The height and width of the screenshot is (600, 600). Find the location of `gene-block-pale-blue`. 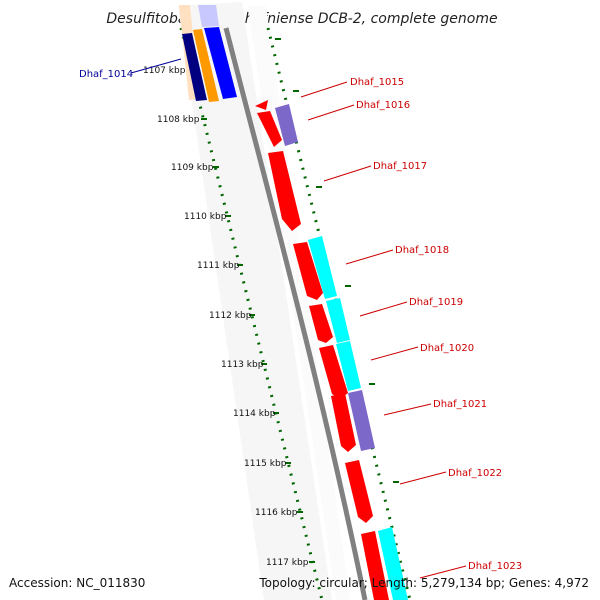

gene-block-pale-blue is located at coordinates (208, 16).